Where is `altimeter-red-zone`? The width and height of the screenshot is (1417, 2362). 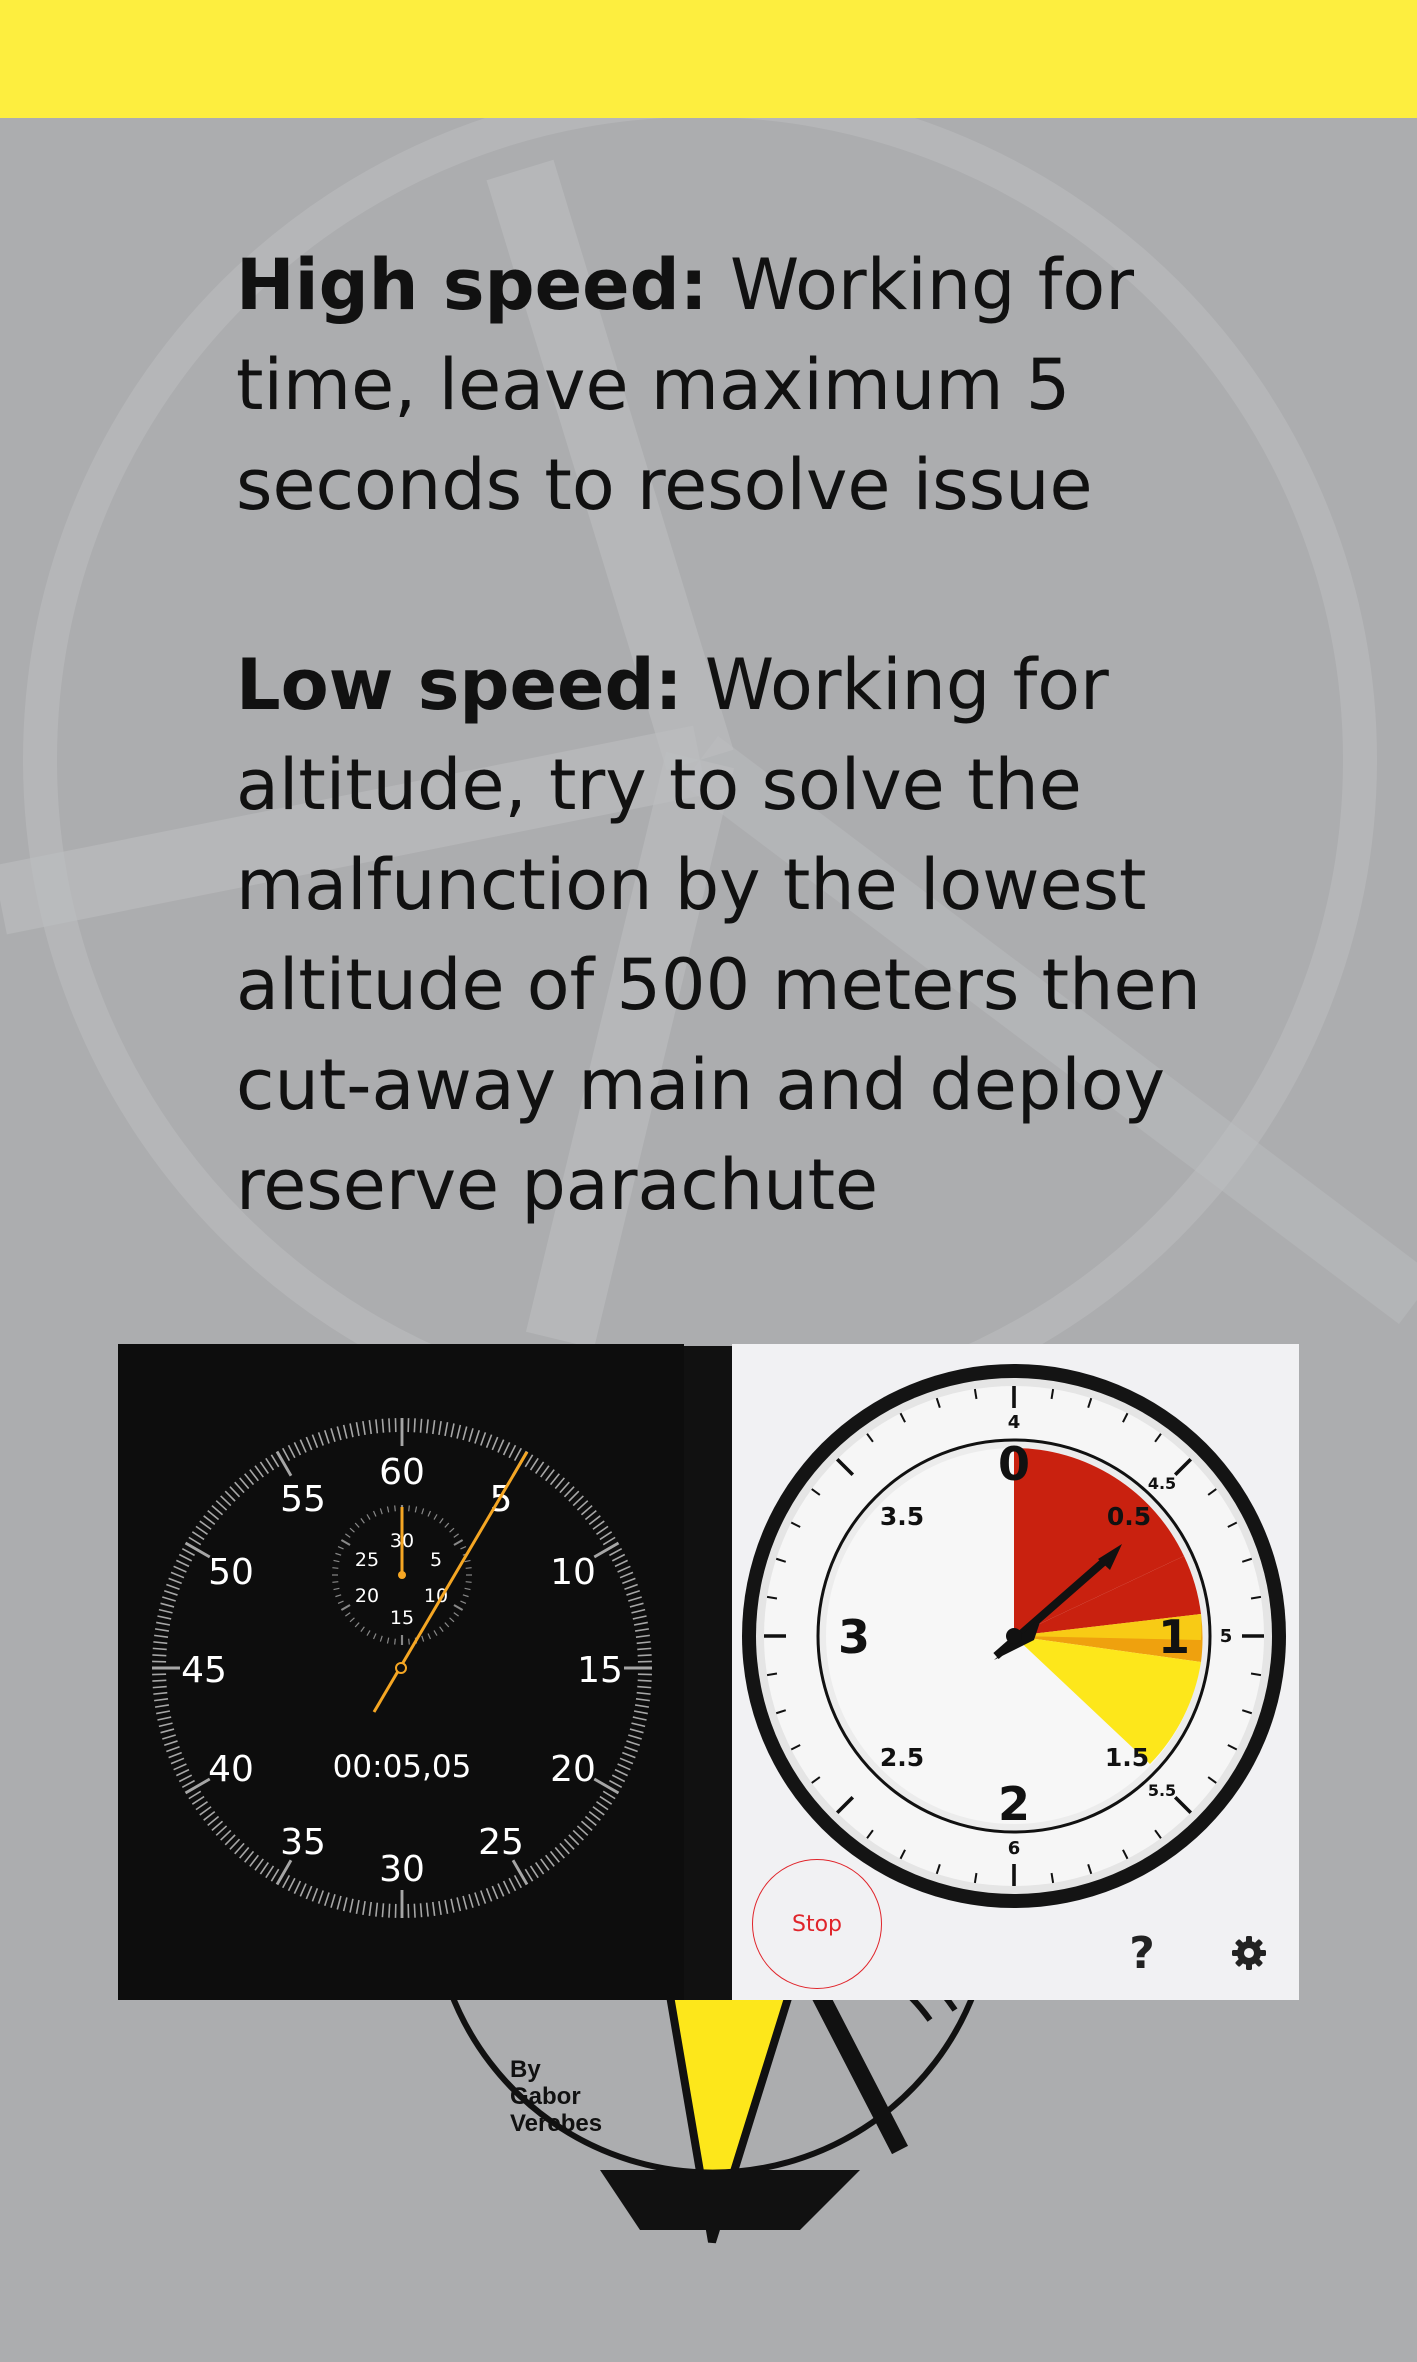 altimeter-red-zone is located at coordinates (1099, 1542).